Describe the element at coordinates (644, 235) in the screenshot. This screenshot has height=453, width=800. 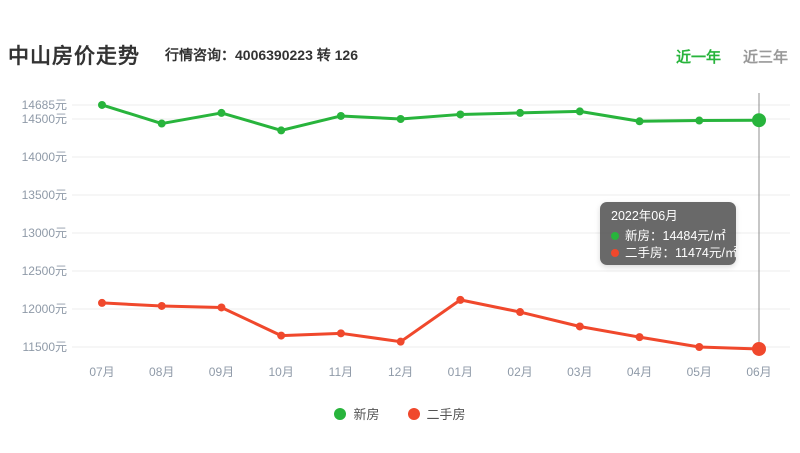
I see `tooltip-new-house-name: 新房：` at that location.